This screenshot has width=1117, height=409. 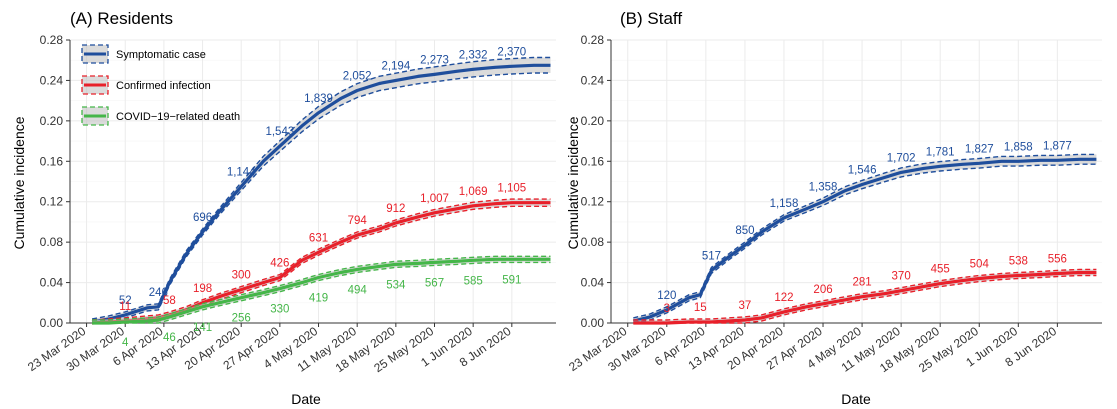 What do you see at coordinates (1018, 261) in the screenshot?
I see `data-label-confirmed: 538` at bounding box center [1018, 261].